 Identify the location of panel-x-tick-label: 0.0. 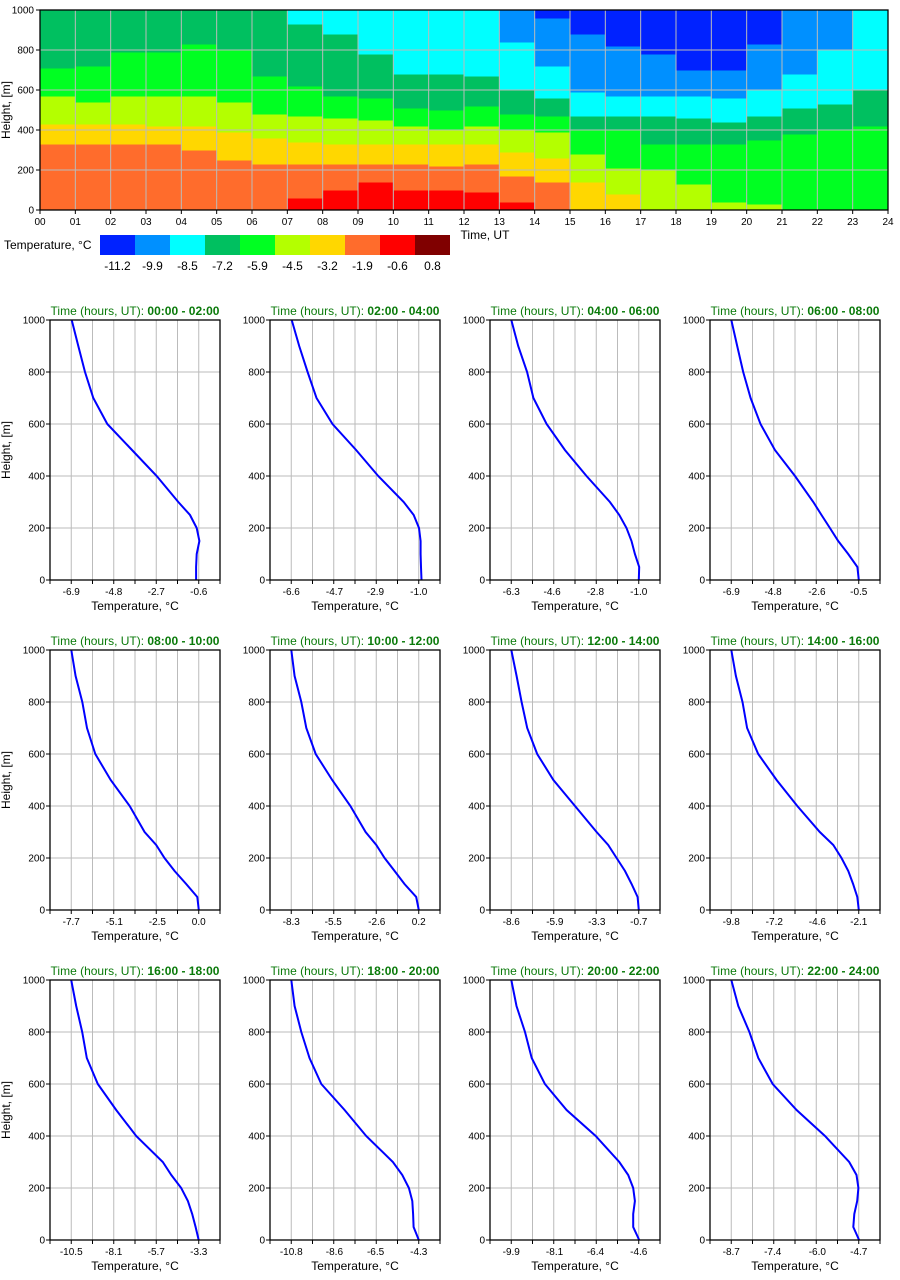
(199, 922).